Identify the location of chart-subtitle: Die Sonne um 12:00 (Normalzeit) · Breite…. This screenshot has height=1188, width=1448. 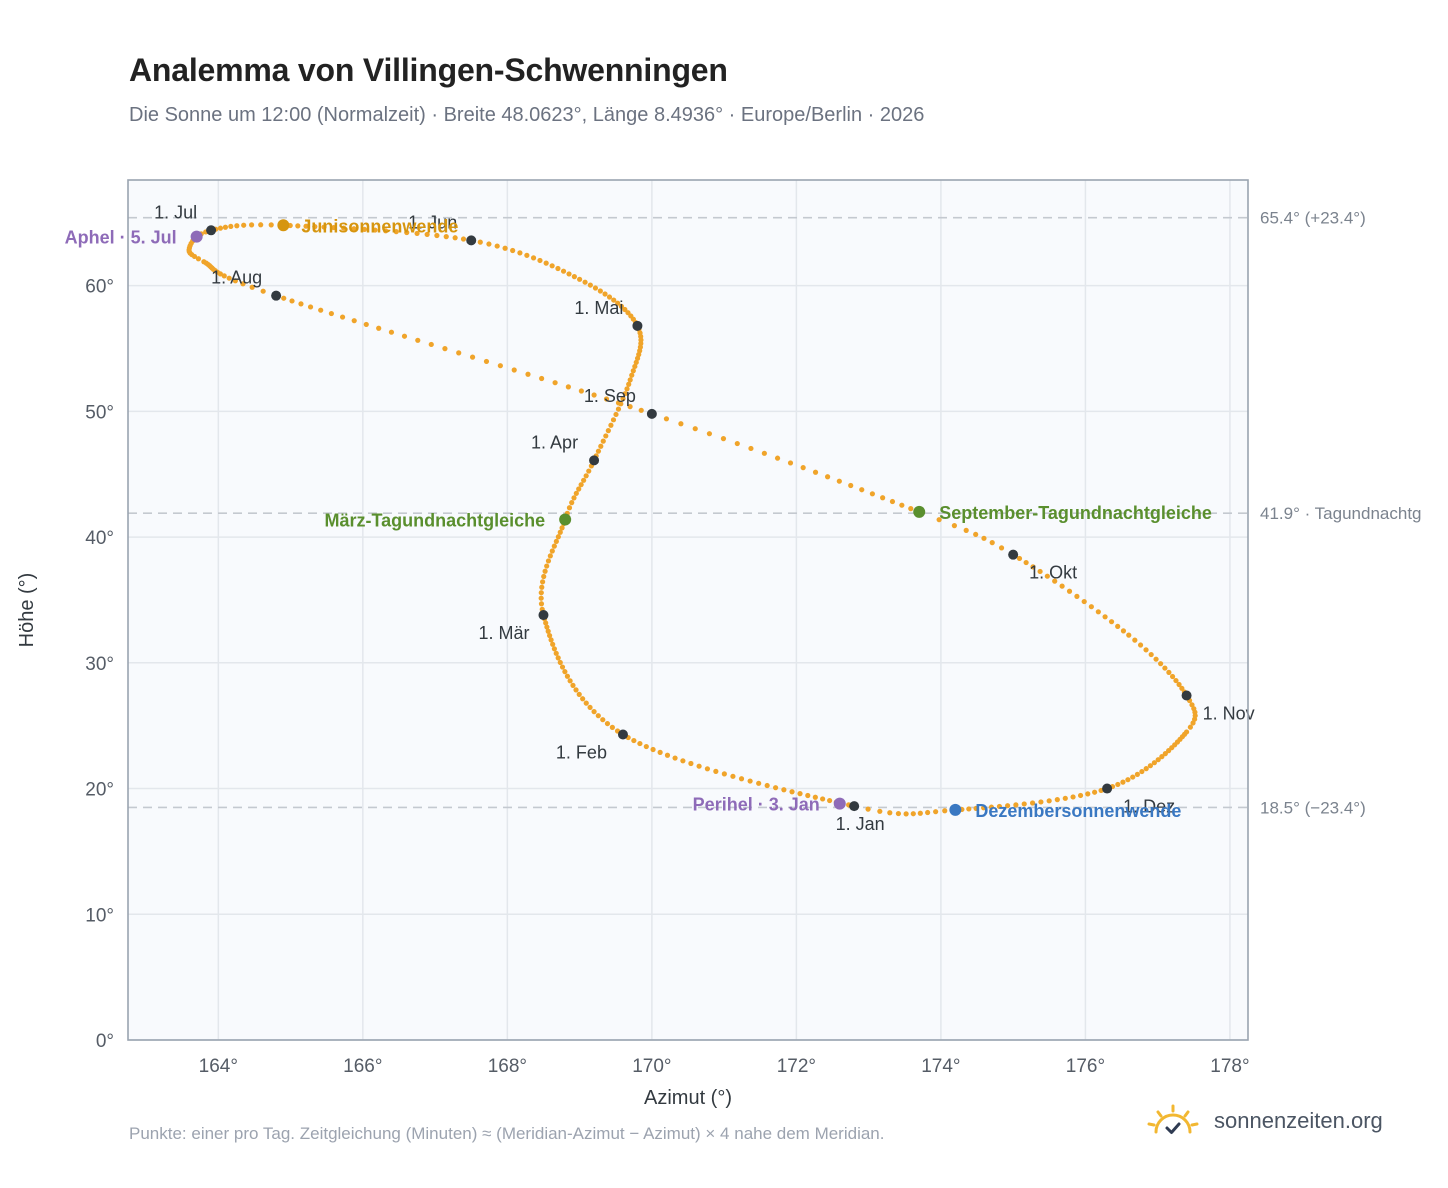
(527, 115).